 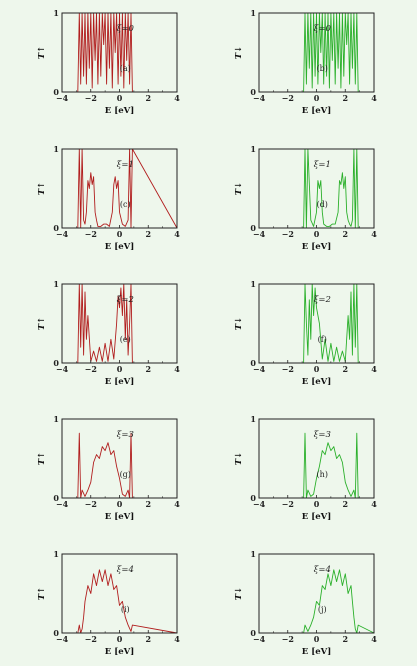 I want to click on panel-label: (g), so click(x=125, y=474).